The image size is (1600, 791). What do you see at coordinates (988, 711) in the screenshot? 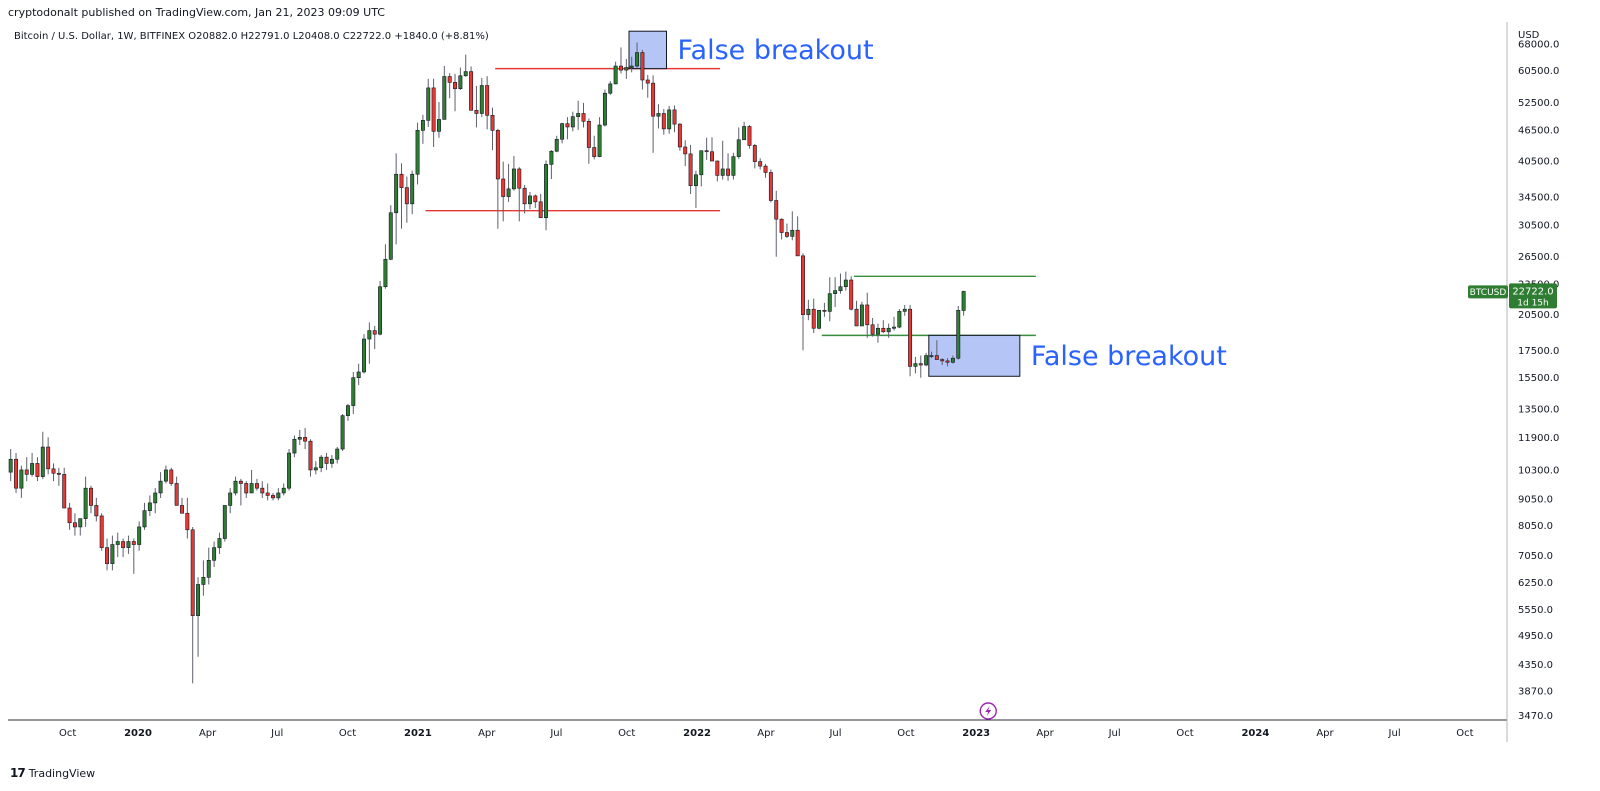
I see `lightning-icon` at bounding box center [988, 711].